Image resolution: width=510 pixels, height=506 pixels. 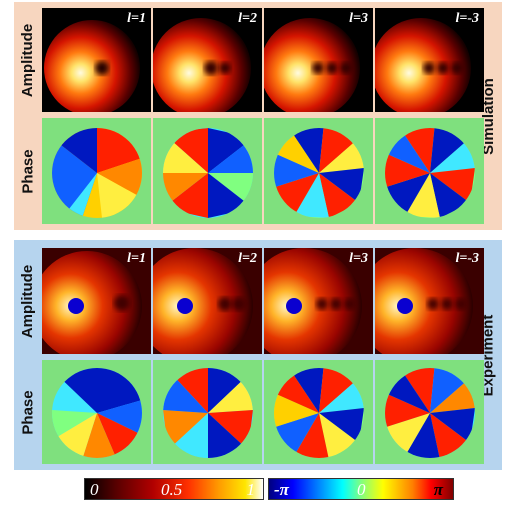 What do you see at coordinates (96, 412) in the screenshot?
I see `exp-phase-l1` at bounding box center [96, 412].